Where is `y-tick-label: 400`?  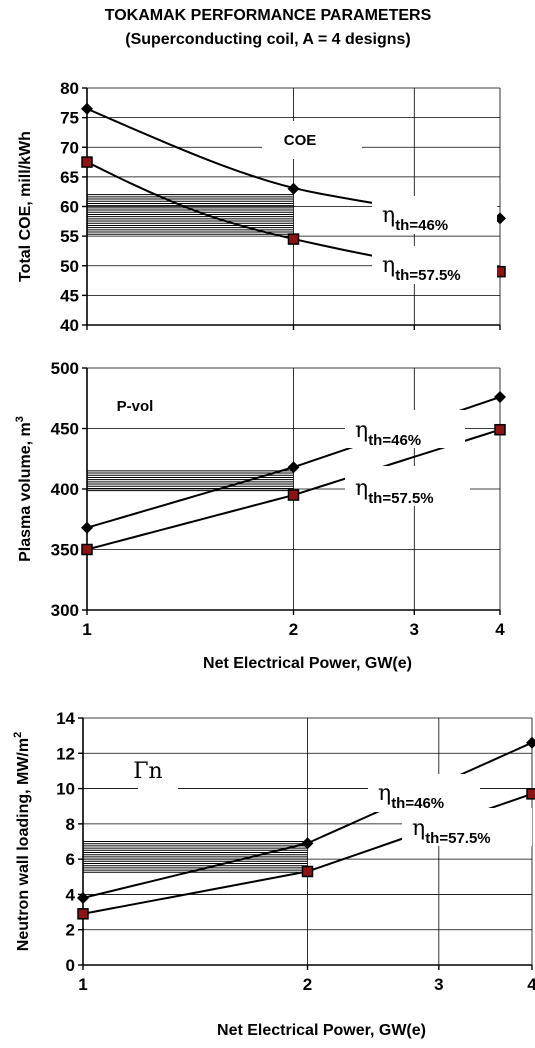 y-tick-label: 400 is located at coordinates (65, 489).